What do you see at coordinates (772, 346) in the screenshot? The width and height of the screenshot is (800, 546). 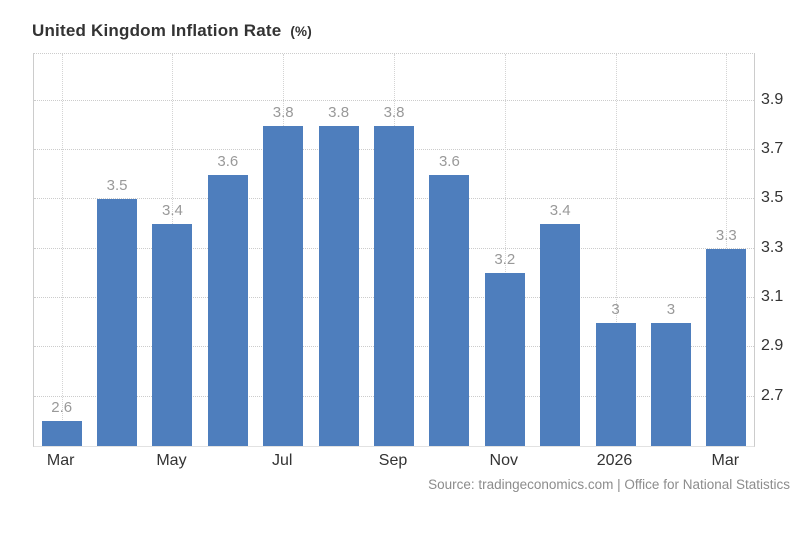 I see `y-tick-label: 2.9` at bounding box center [772, 346].